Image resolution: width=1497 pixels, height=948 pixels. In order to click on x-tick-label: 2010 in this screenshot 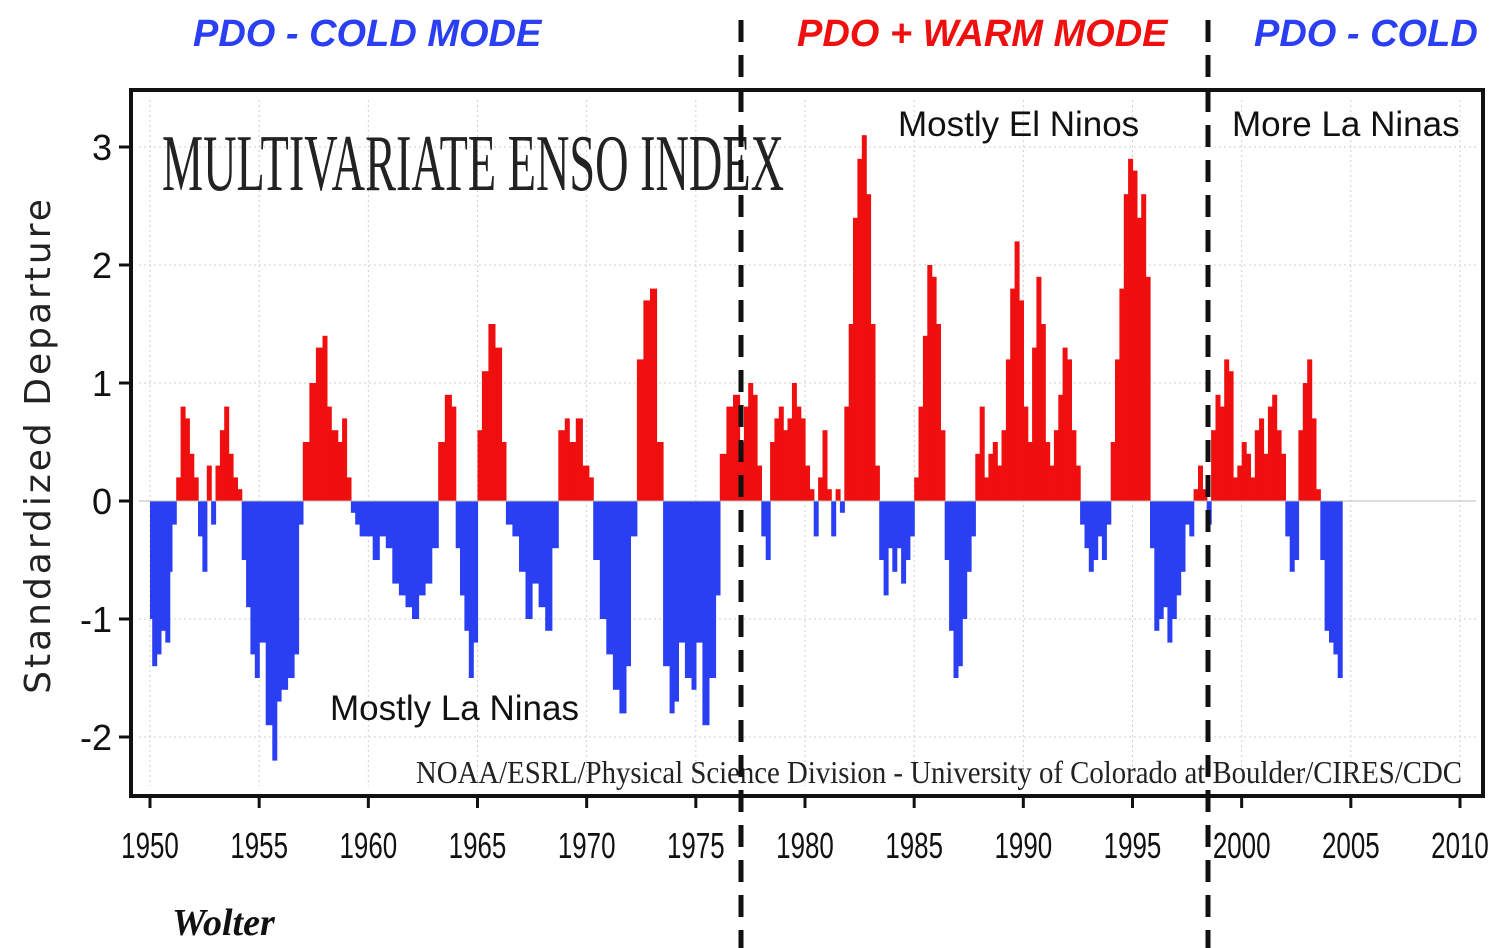, I will do `click(1460, 846)`.